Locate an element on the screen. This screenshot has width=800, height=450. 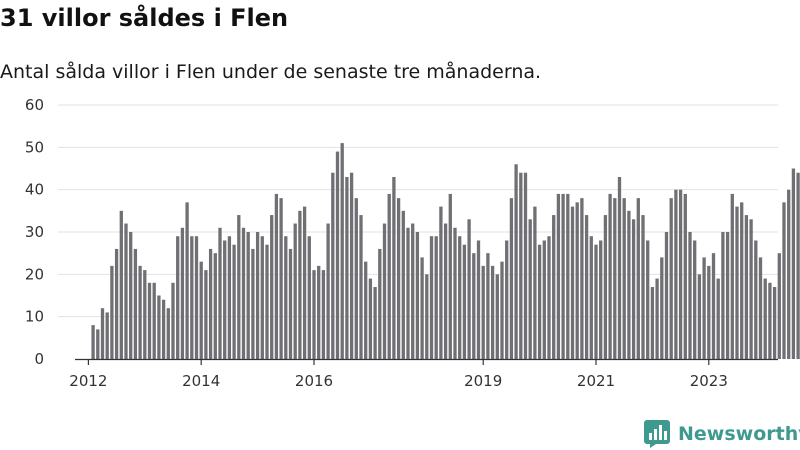
x-tick-label: 2012 is located at coordinates (88, 381).